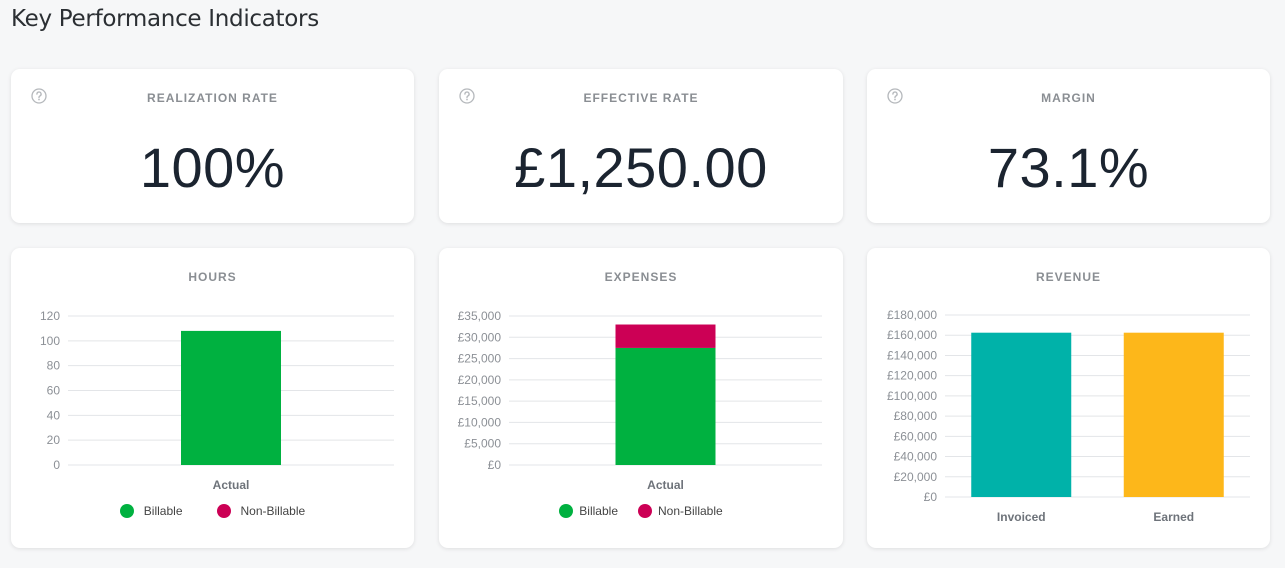  What do you see at coordinates (1173, 517) in the screenshot?
I see `x-tick-label: Earned` at bounding box center [1173, 517].